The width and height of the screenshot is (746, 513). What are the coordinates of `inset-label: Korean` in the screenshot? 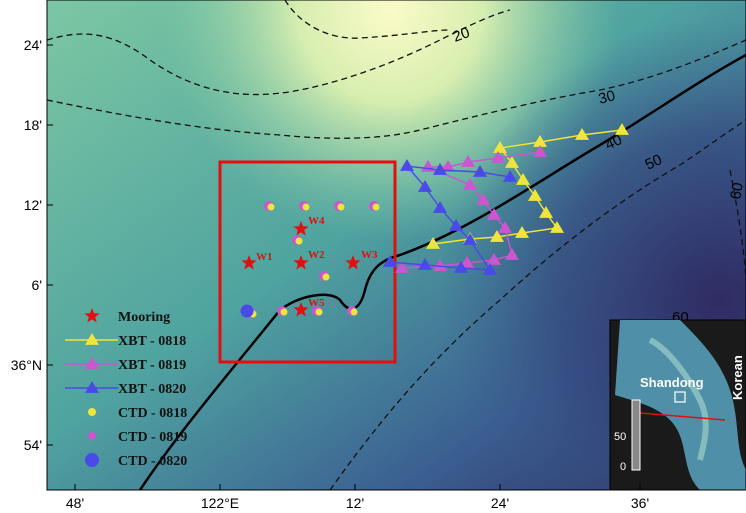 It's located at (737, 377).